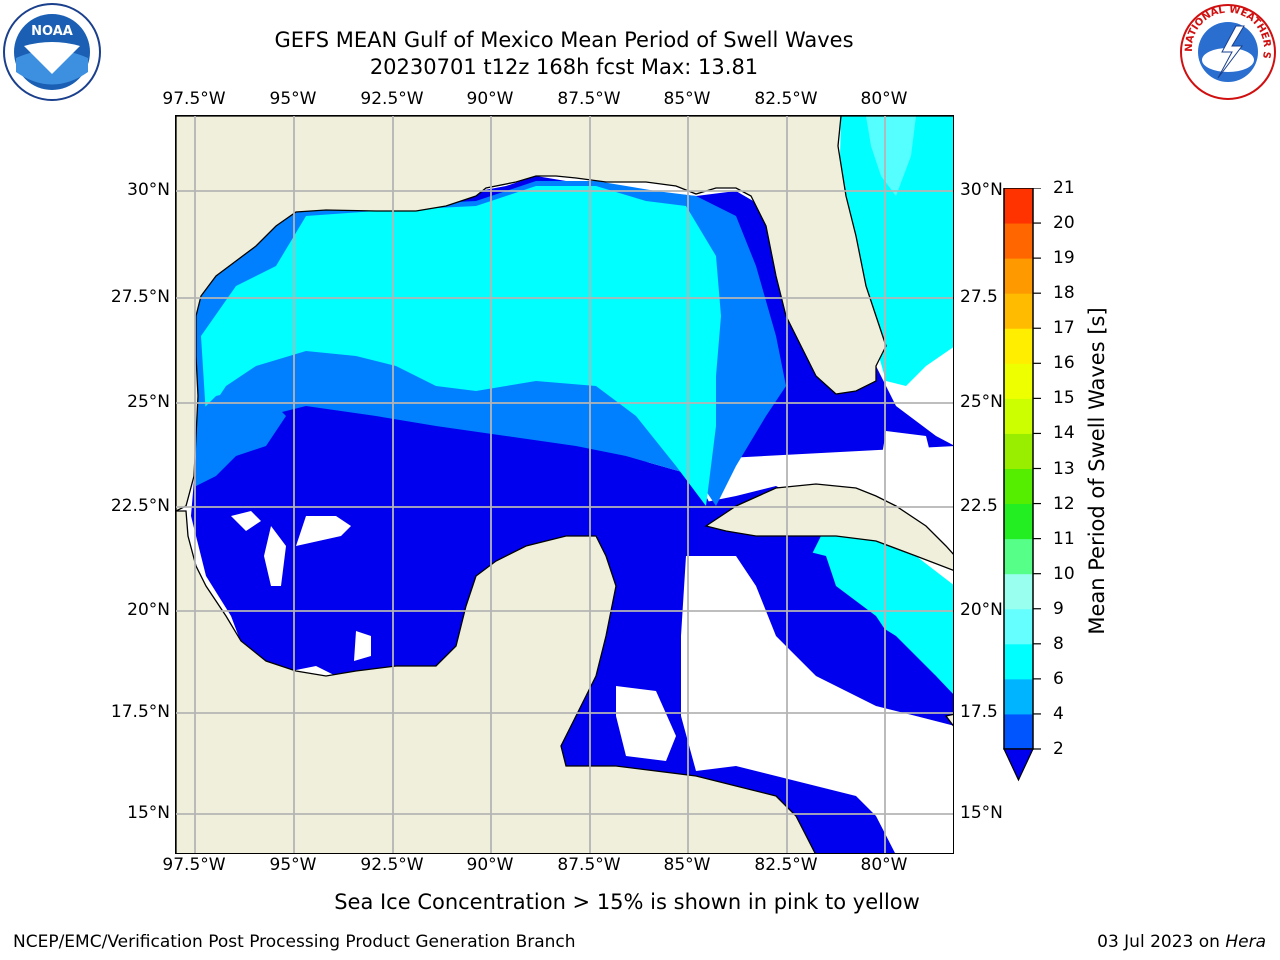 Image resolution: width=1280 pixels, height=960 pixels. I want to click on lat-label-right: 20°N, so click(981, 610).